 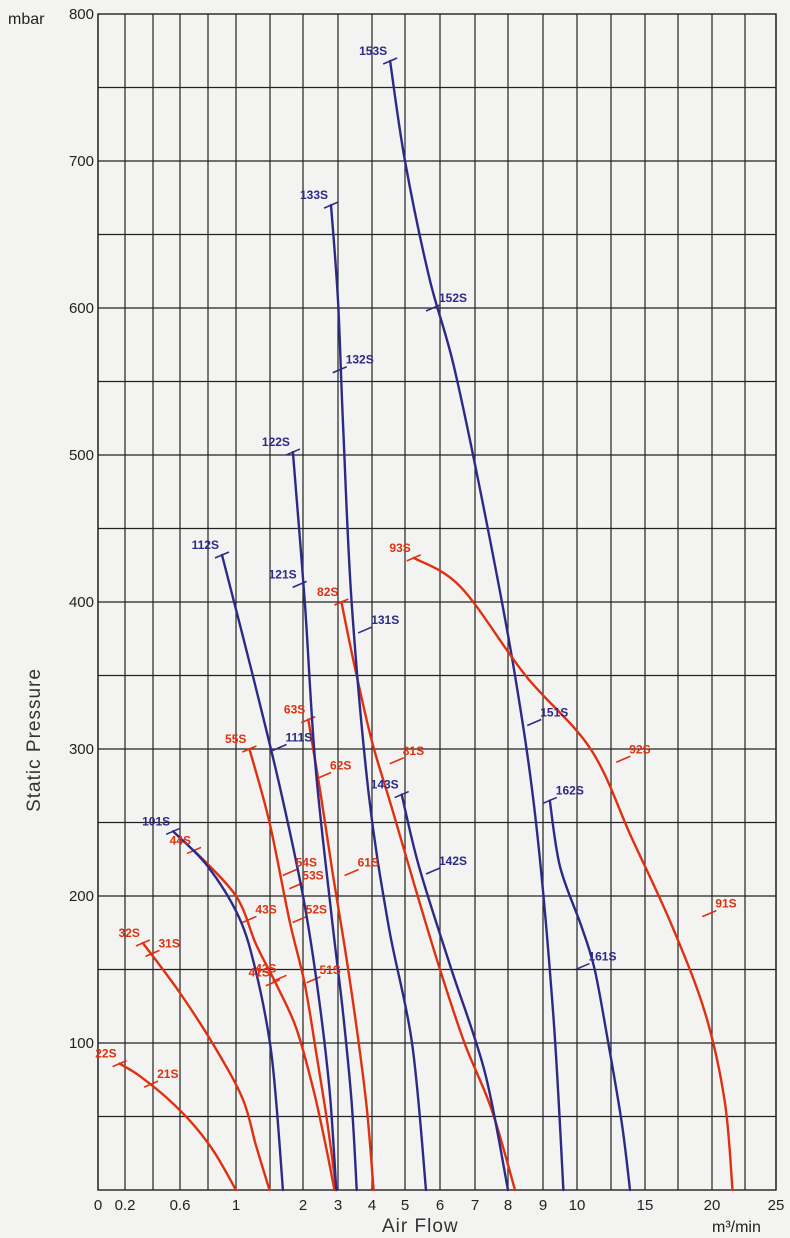 I want to click on series-marker-54S, so click(x=289, y=872).